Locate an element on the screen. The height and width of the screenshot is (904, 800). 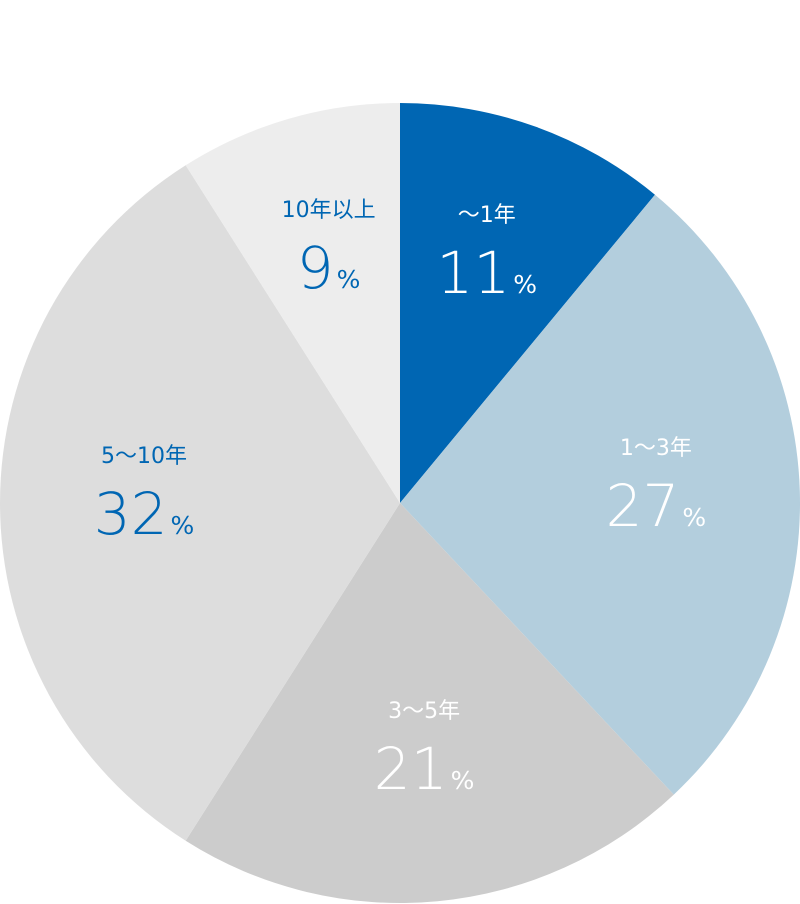
slice-value-label: 9% is located at coordinates (329, 268).